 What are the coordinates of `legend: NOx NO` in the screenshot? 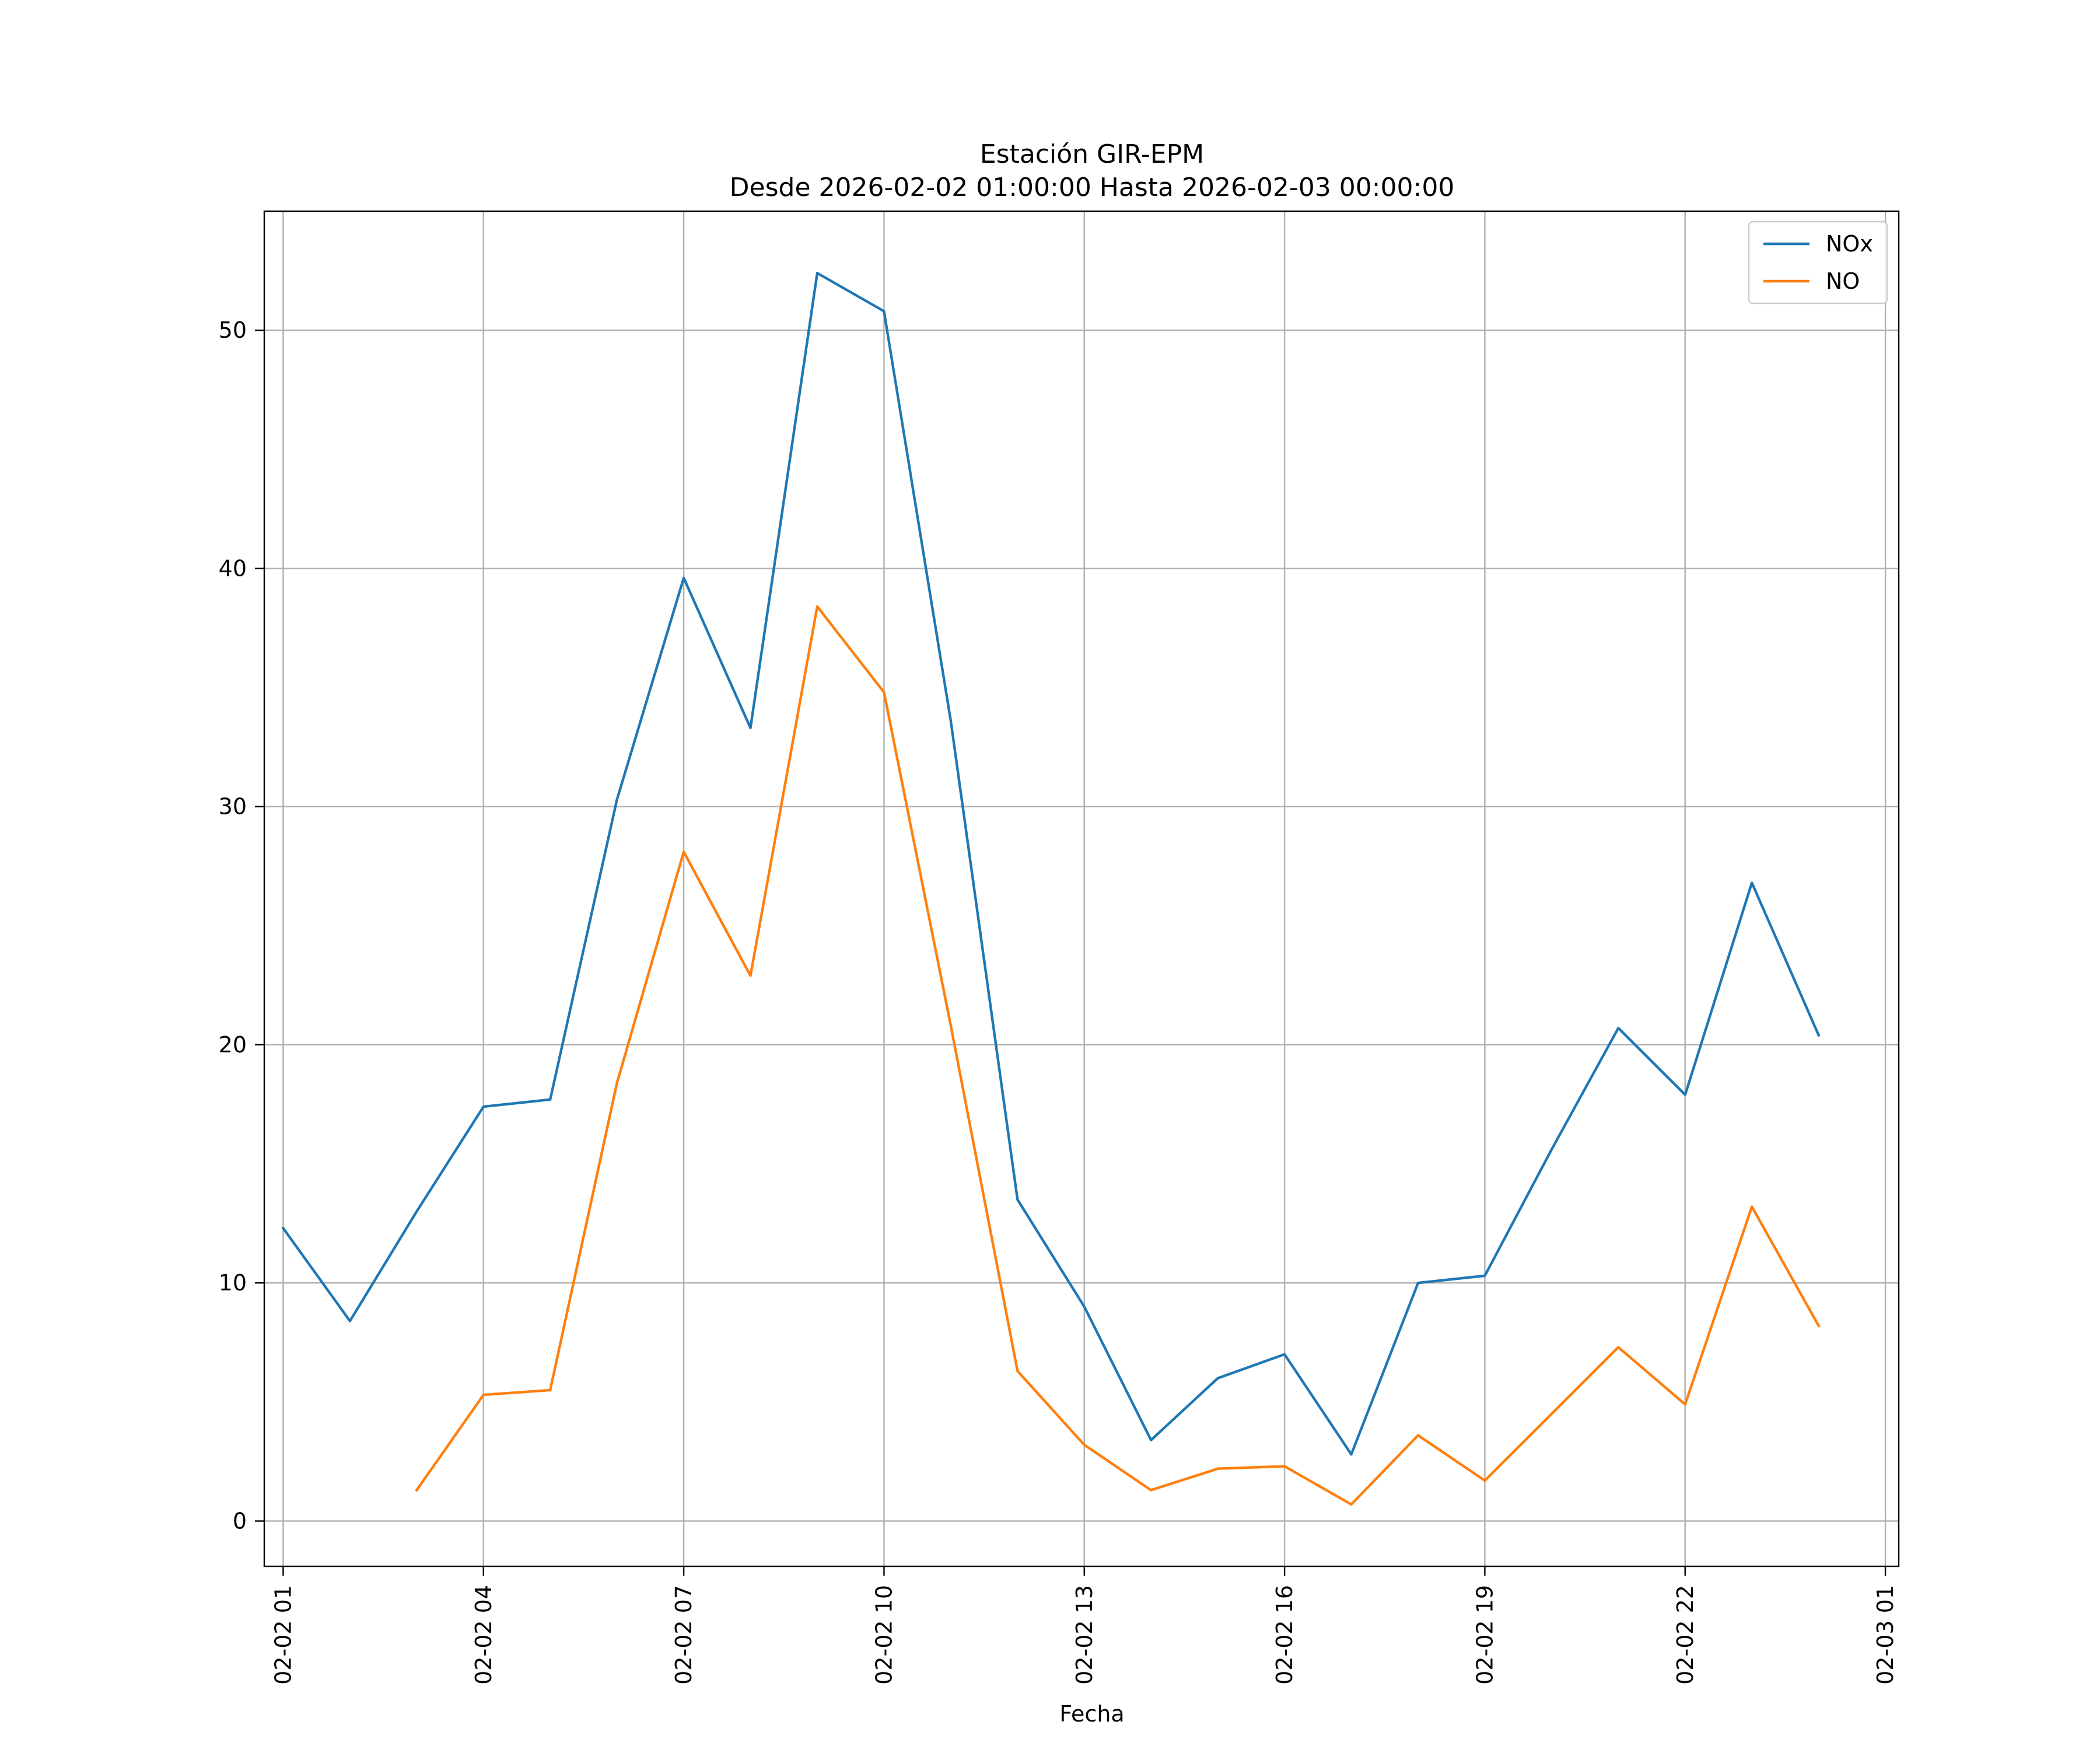 It's located at (1818, 263).